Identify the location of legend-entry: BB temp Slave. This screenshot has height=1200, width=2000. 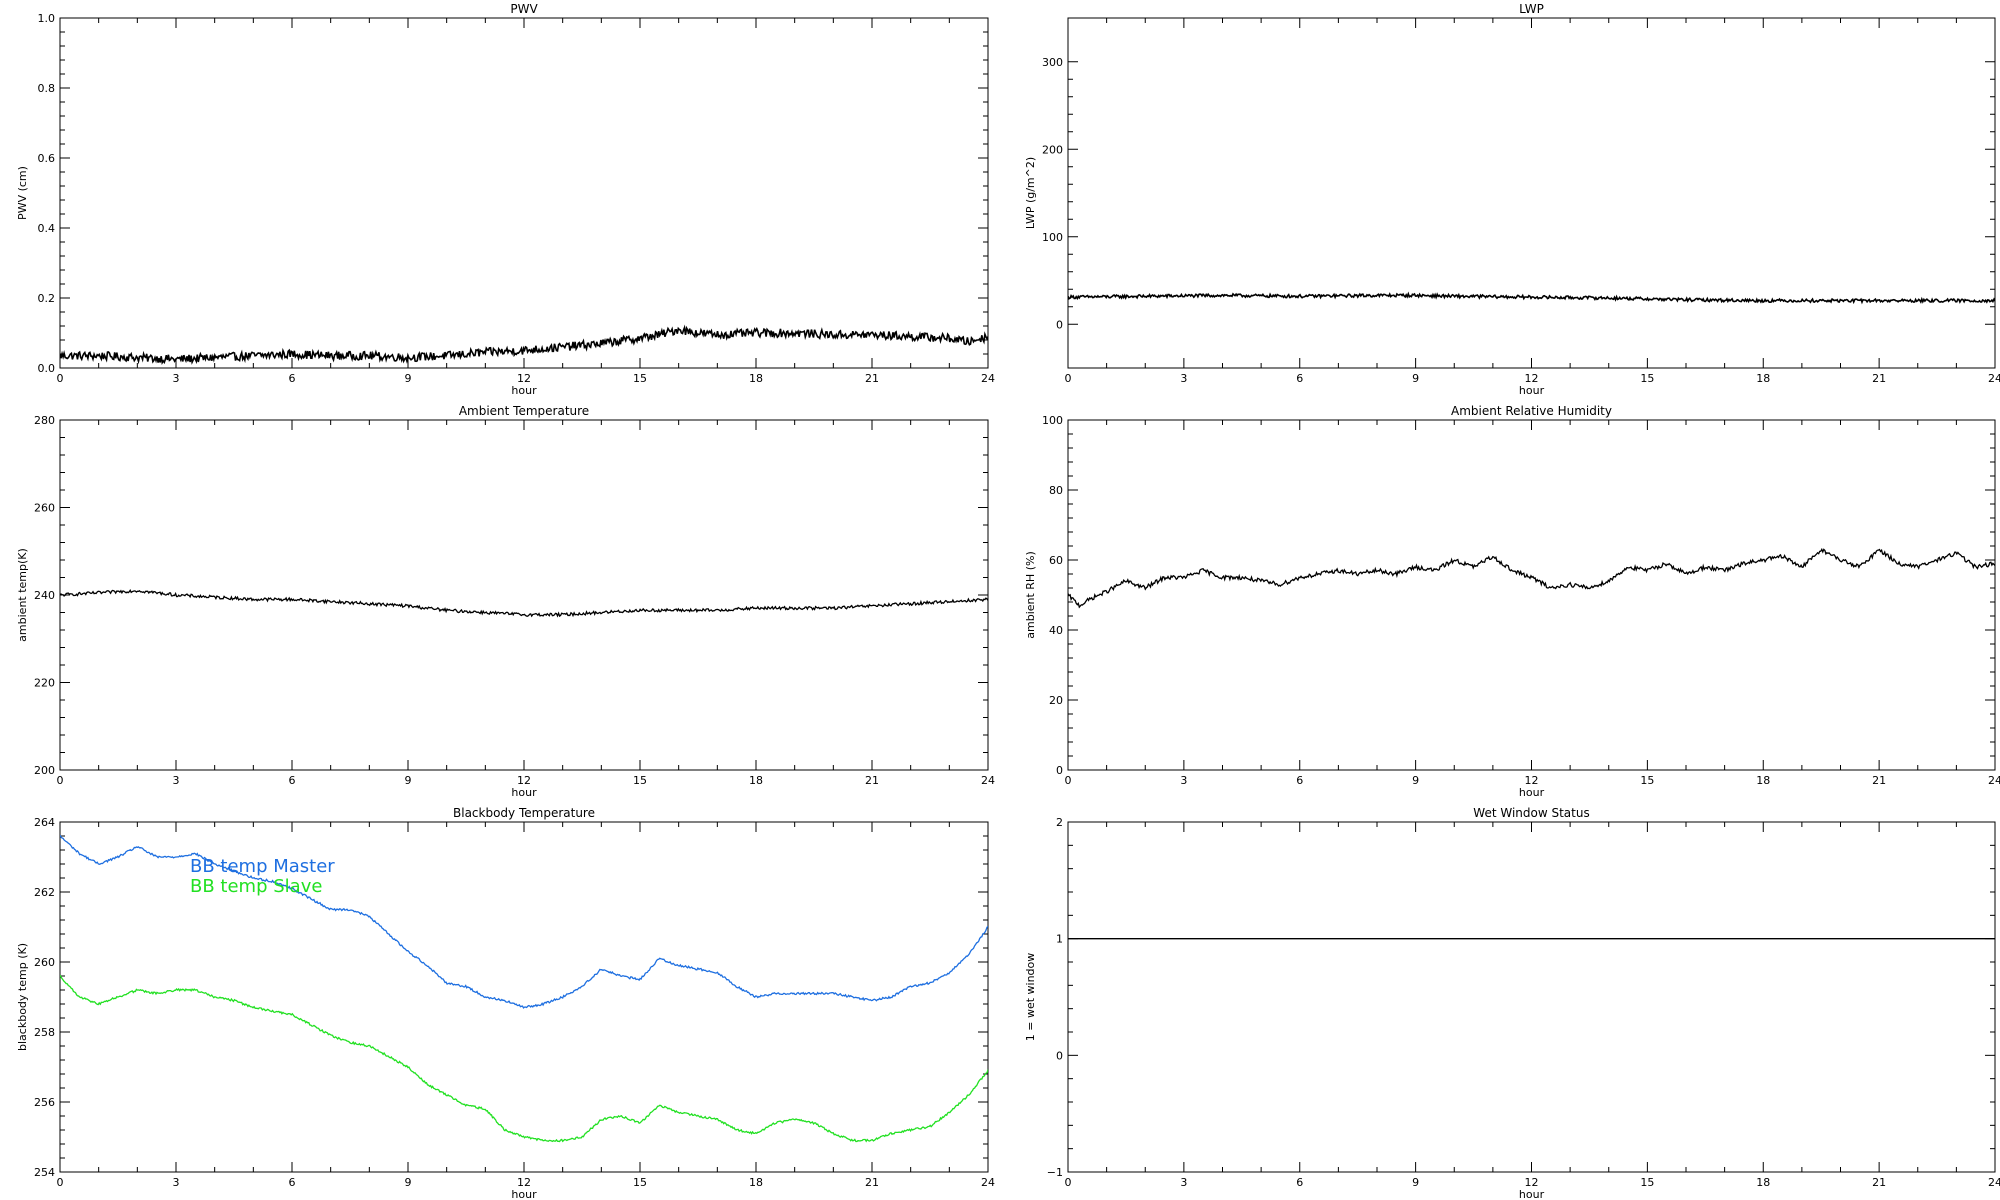
(256, 886).